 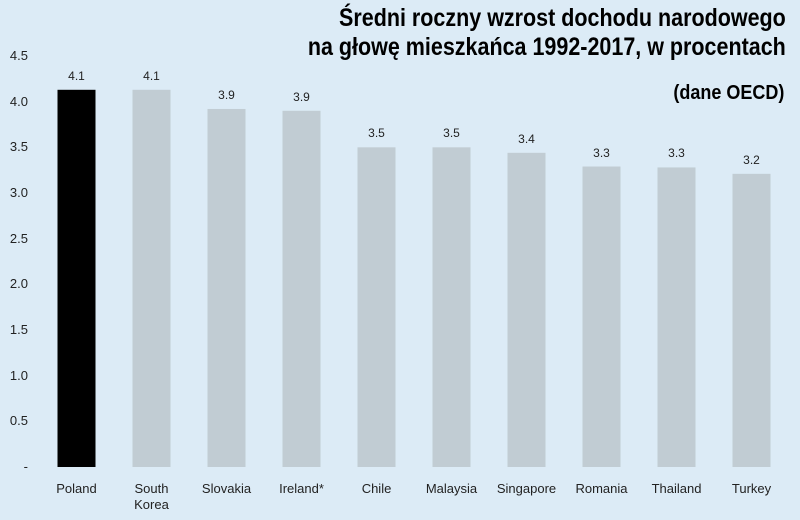 What do you see at coordinates (301, 488) in the screenshot?
I see `x-tick-label: Ireland*` at bounding box center [301, 488].